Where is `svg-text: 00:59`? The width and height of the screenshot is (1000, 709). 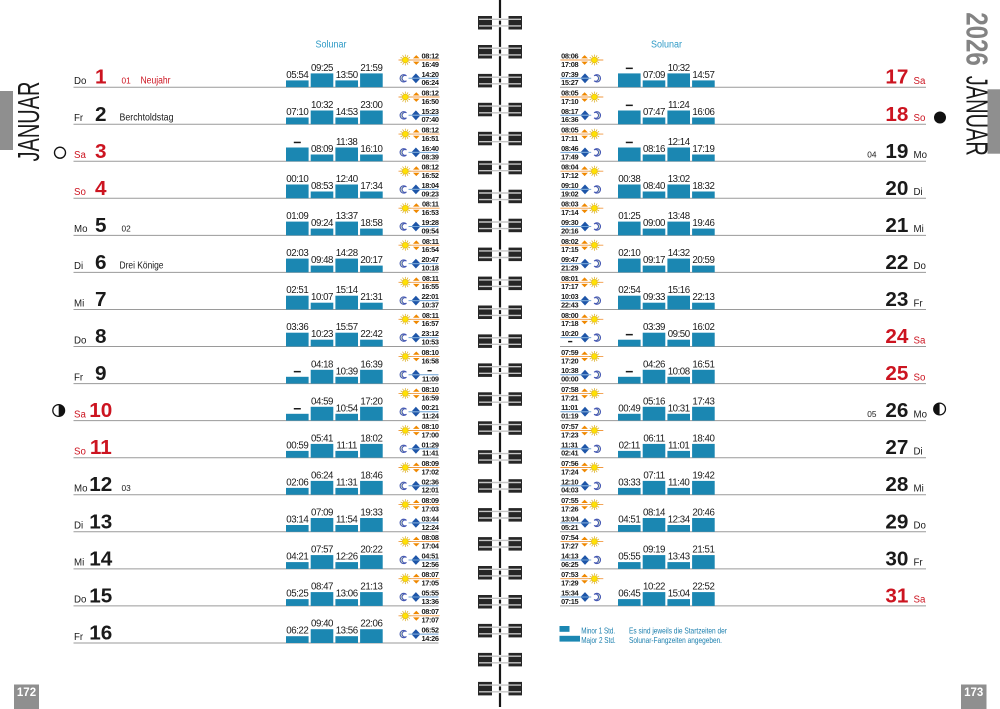 svg-text: 00:59 is located at coordinates (297, 445).